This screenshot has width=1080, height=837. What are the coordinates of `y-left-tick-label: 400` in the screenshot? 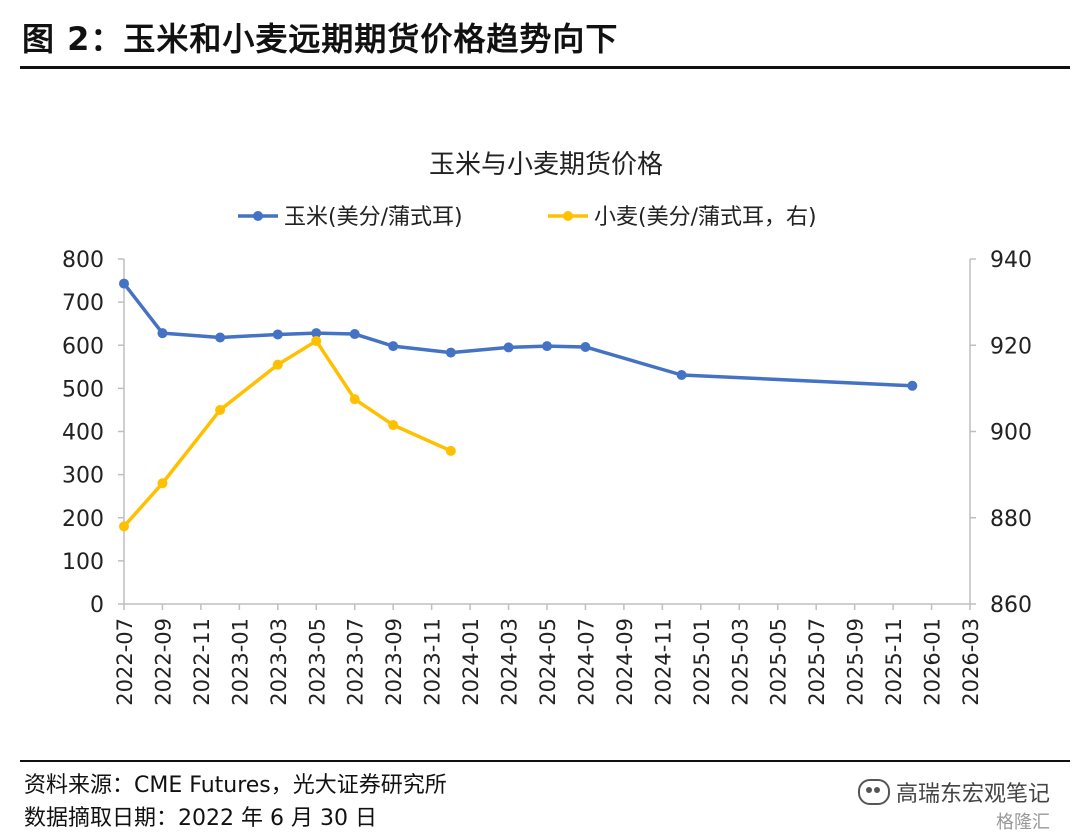 It's located at (83, 433).